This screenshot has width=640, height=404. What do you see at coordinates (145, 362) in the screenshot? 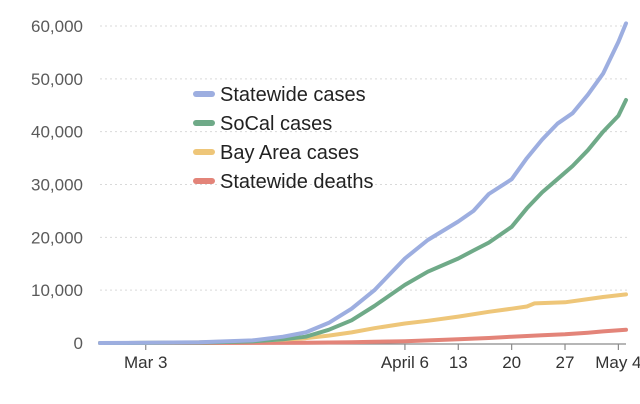
I see `x-tick-label: Mar 3` at bounding box center [145, 362].